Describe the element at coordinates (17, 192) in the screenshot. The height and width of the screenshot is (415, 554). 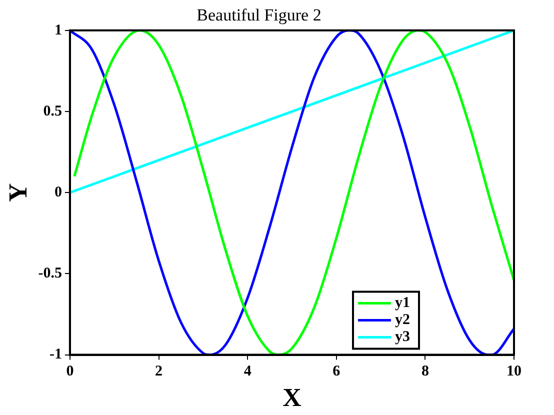
I see `y-axis-title: Y` at that location.